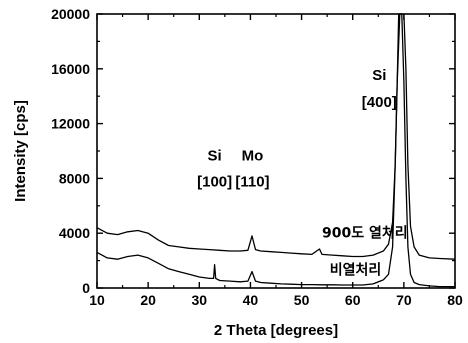  I want to click on annotation-label: 900도 열처리, so click(365, 232).